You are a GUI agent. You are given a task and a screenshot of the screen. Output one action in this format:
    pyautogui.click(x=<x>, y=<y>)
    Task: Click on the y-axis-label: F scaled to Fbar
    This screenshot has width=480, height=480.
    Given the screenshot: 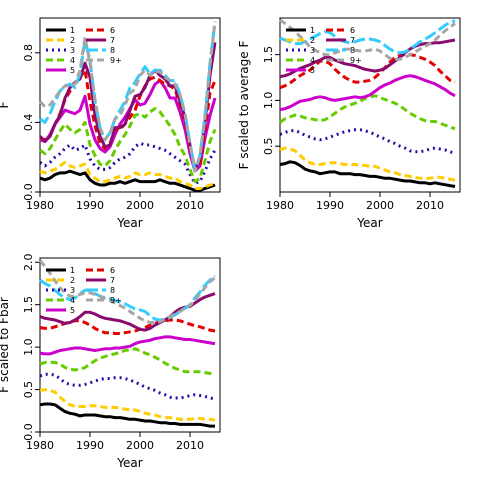 What is the action you would take?
    pyautogui.click(x=5, y=345)
    